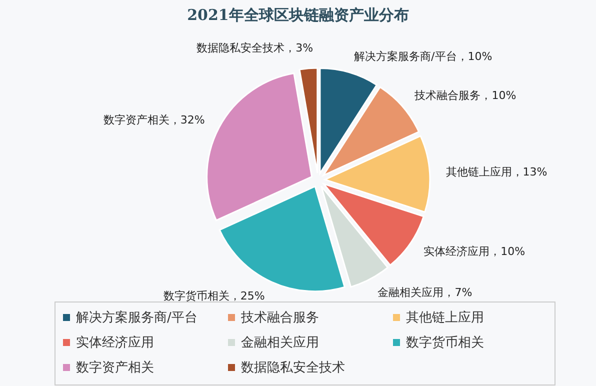 This screenshot has height=386, width=596. I want to click on chart-title: 2021年全球区块链融资产业分布, so click(298, 15).